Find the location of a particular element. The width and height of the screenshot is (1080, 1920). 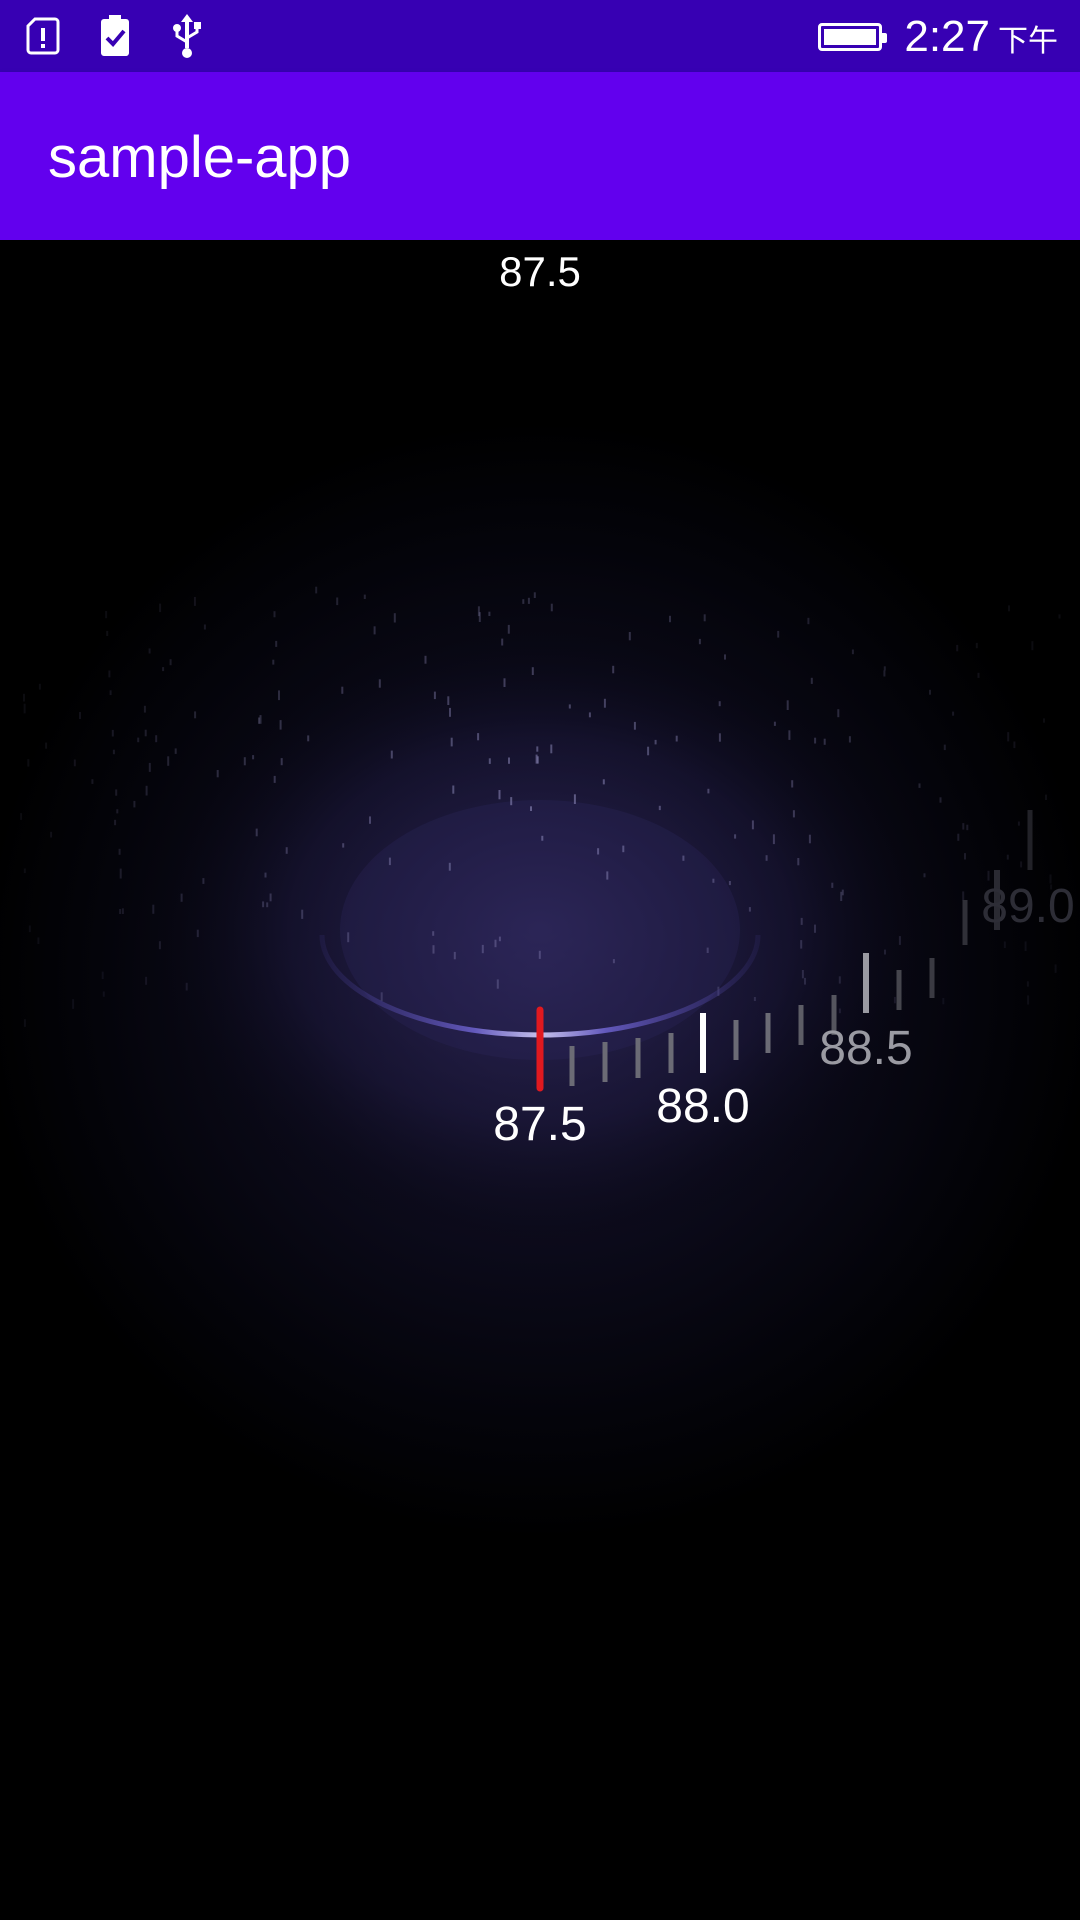

dial-label-89-0: 89.0 is located at coordinates (1027, 906).